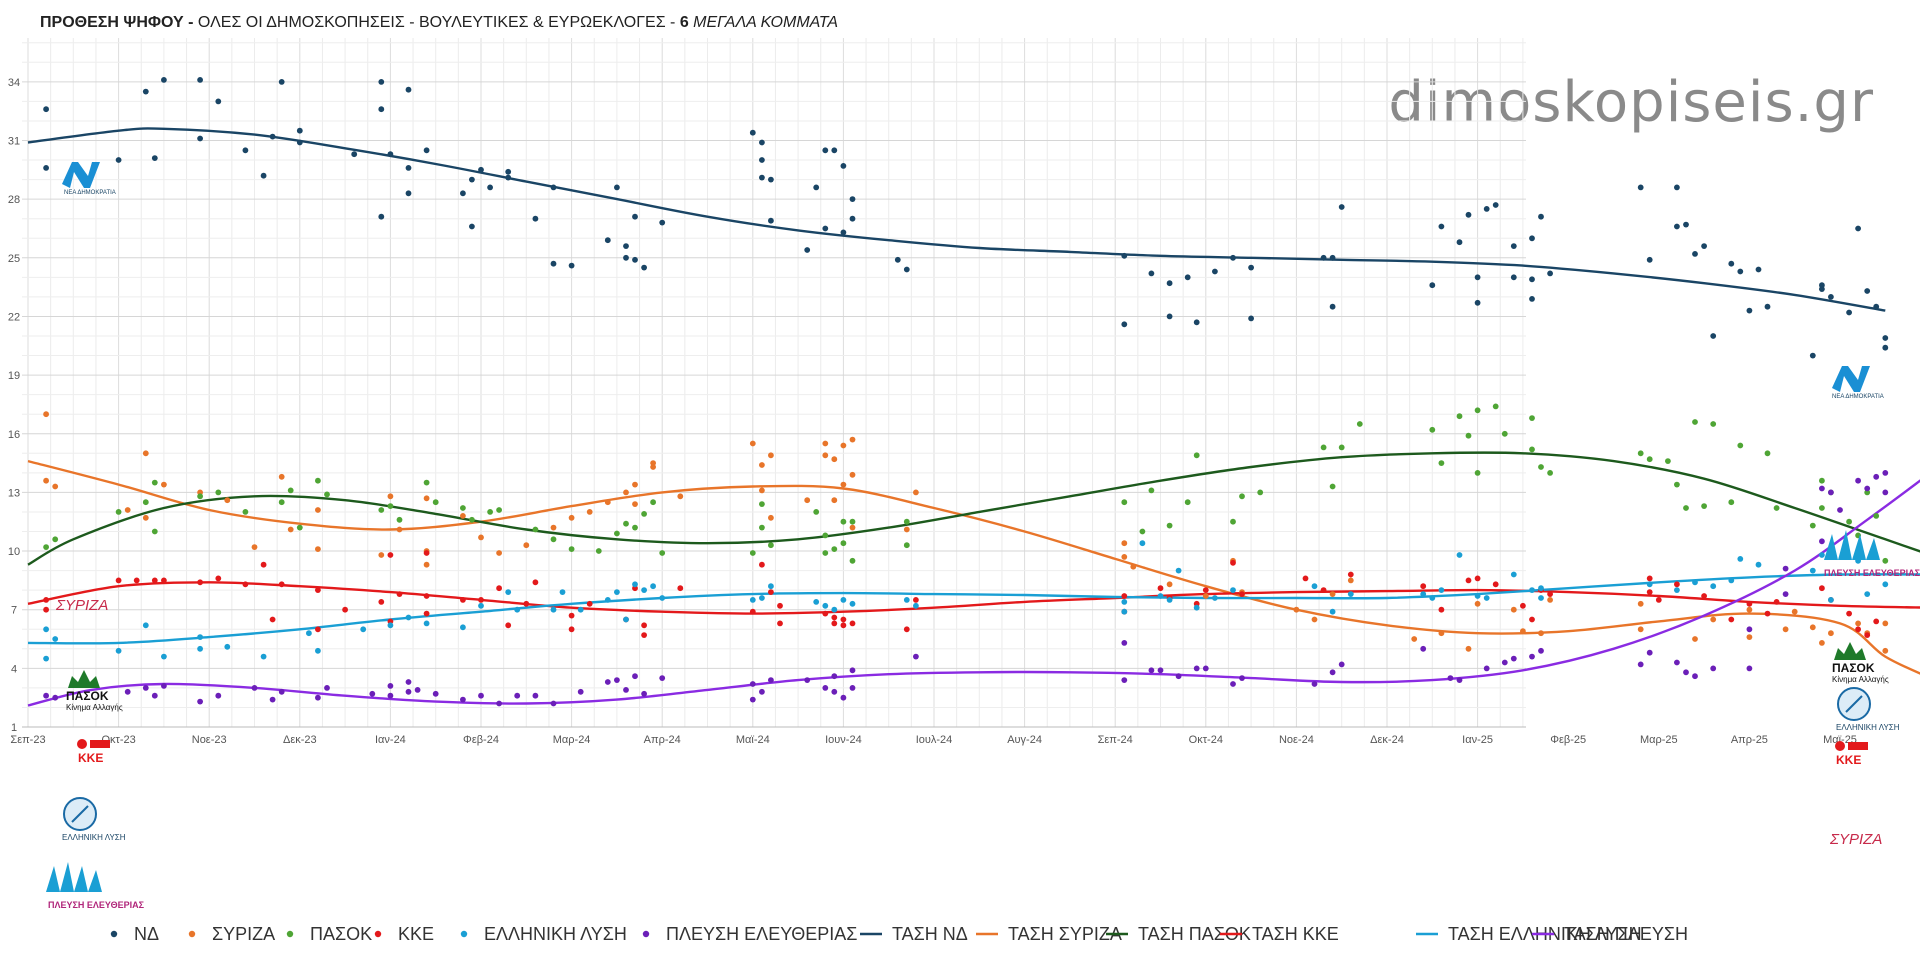  What do you see at coordinates (390, 740) in the screenshot?
I see `x-tick-label: Ιαν-24` at bounding box center [390, 740].